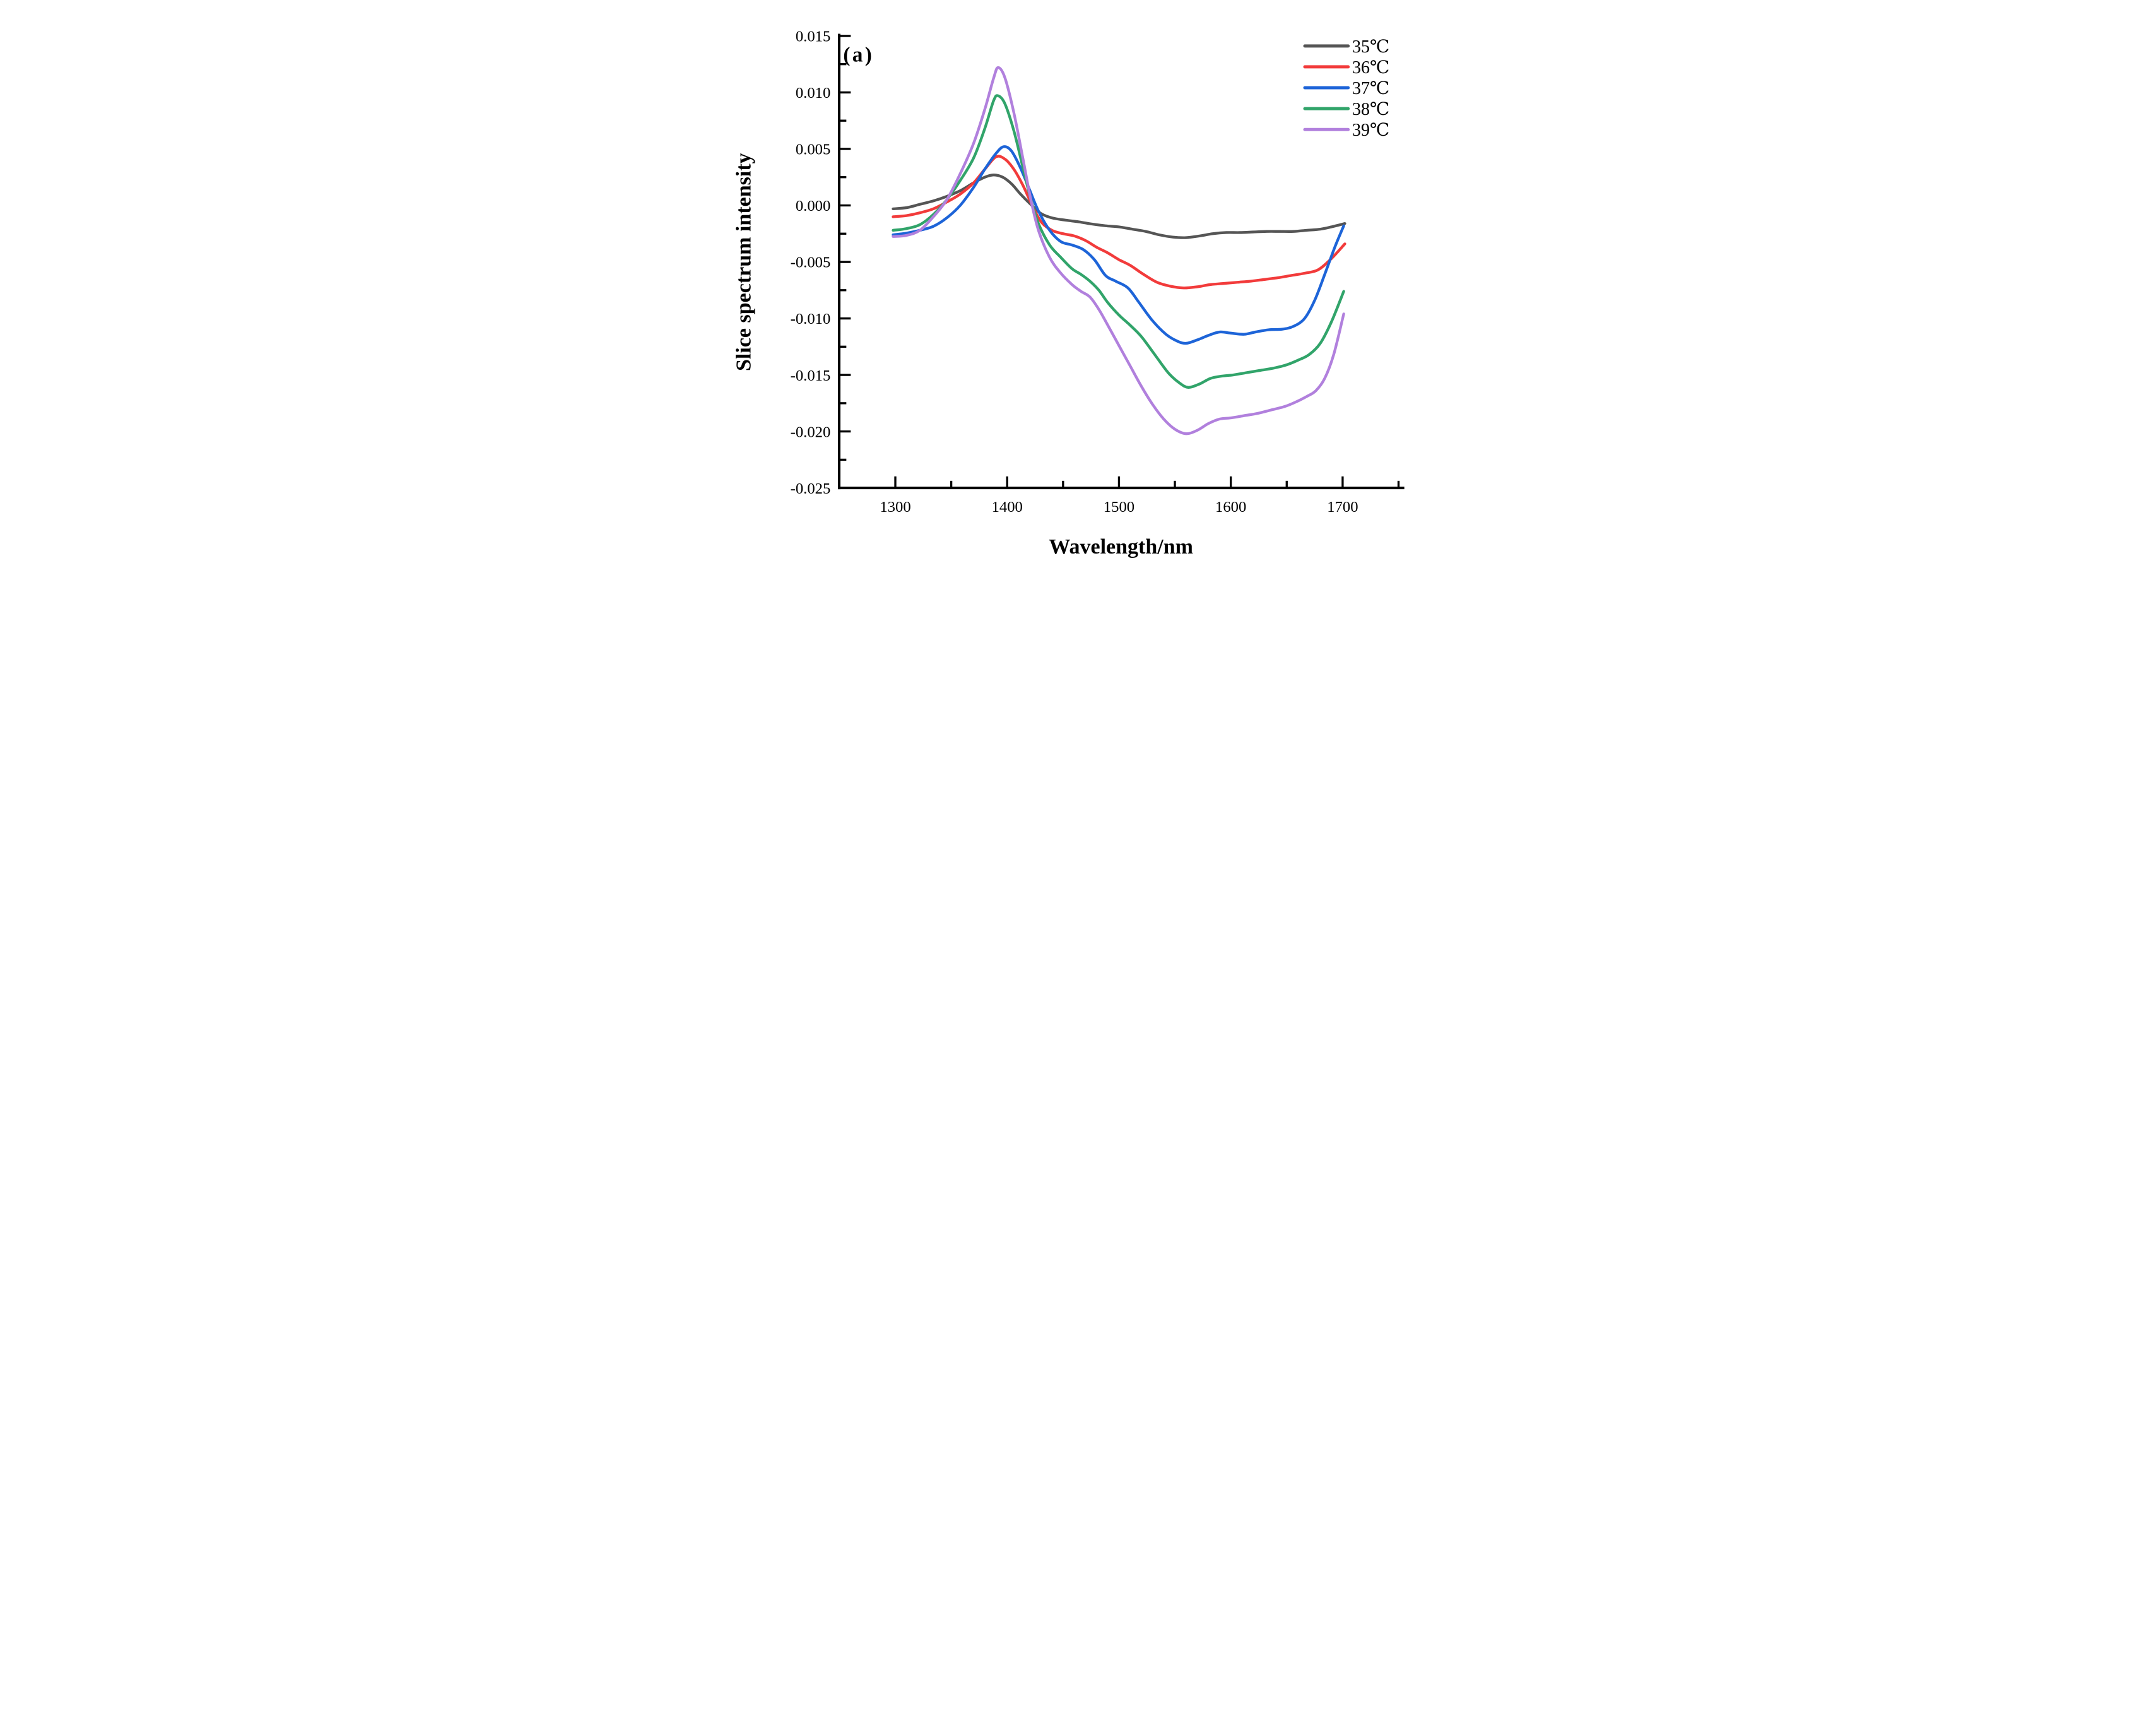 This screenshot has height=1711, width=2156. Describe the element at coordinates (1119, 222) in the screenshot. I see `series-line-36℃` at that location.